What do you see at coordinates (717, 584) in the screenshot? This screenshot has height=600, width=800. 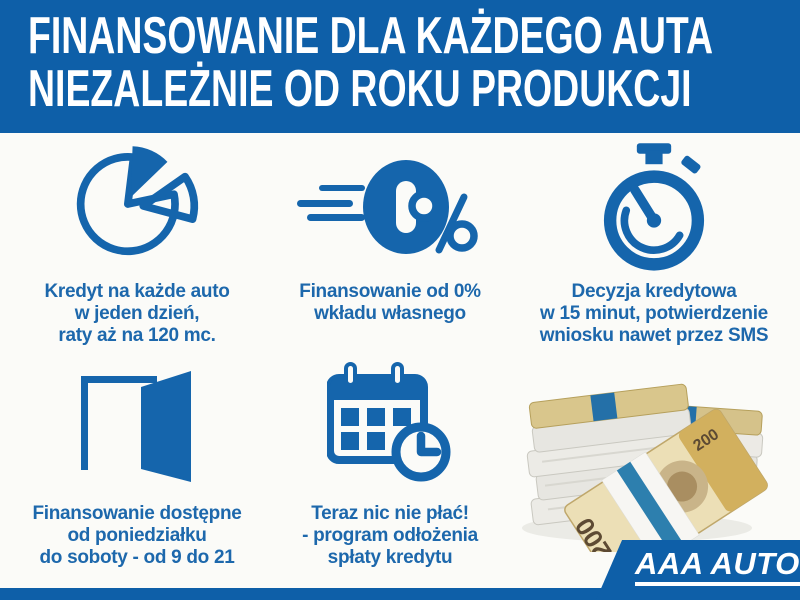 I see `logo-underline` at bounding box center [717, 584].